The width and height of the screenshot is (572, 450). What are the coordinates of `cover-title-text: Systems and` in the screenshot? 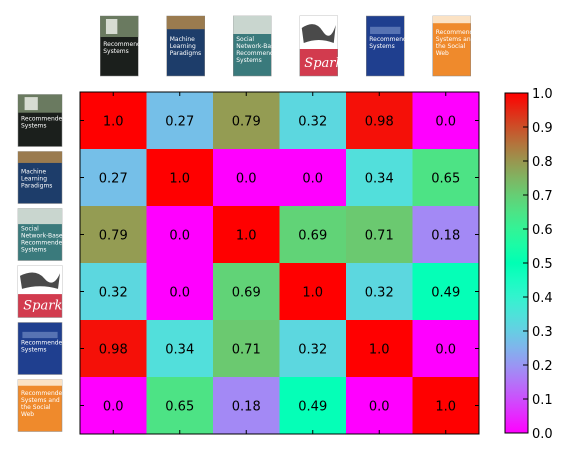 It's located at (40, 400).